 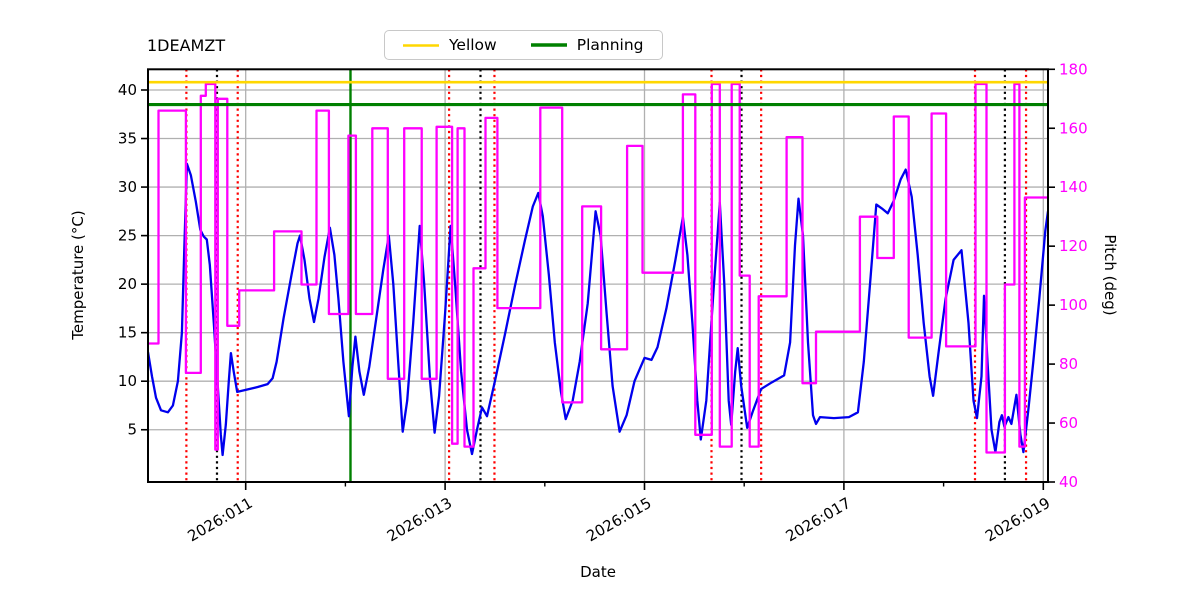 What do you see at coordinates (1017, 520) in the screenshot?
I see `x-tick-label: 2026:019` at bounding box center [1017, 520].